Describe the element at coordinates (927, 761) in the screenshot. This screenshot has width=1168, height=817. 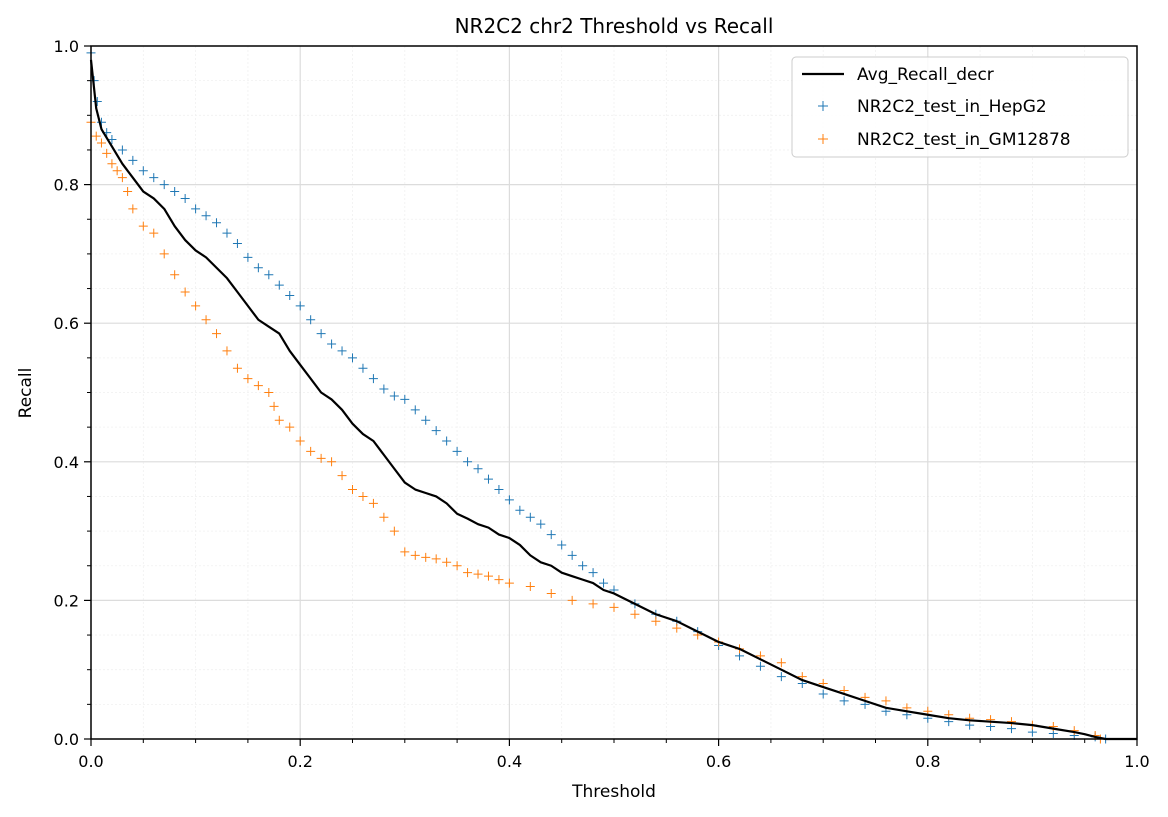
I see `x-tick-label: 0.8` at that location.